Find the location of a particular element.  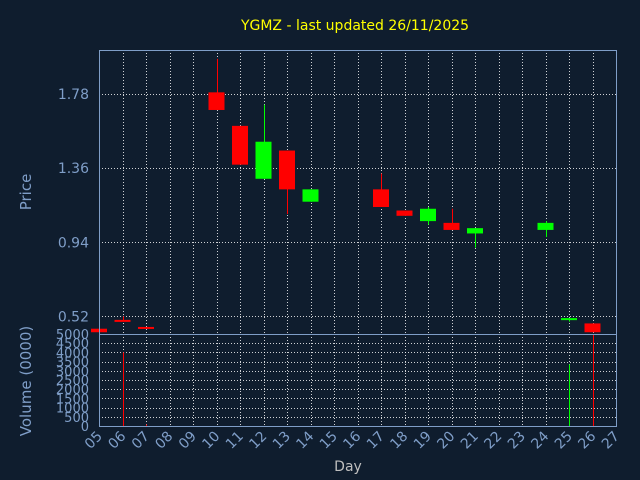

volume-tick-label: 2000 is located at coordinates (72, 390).